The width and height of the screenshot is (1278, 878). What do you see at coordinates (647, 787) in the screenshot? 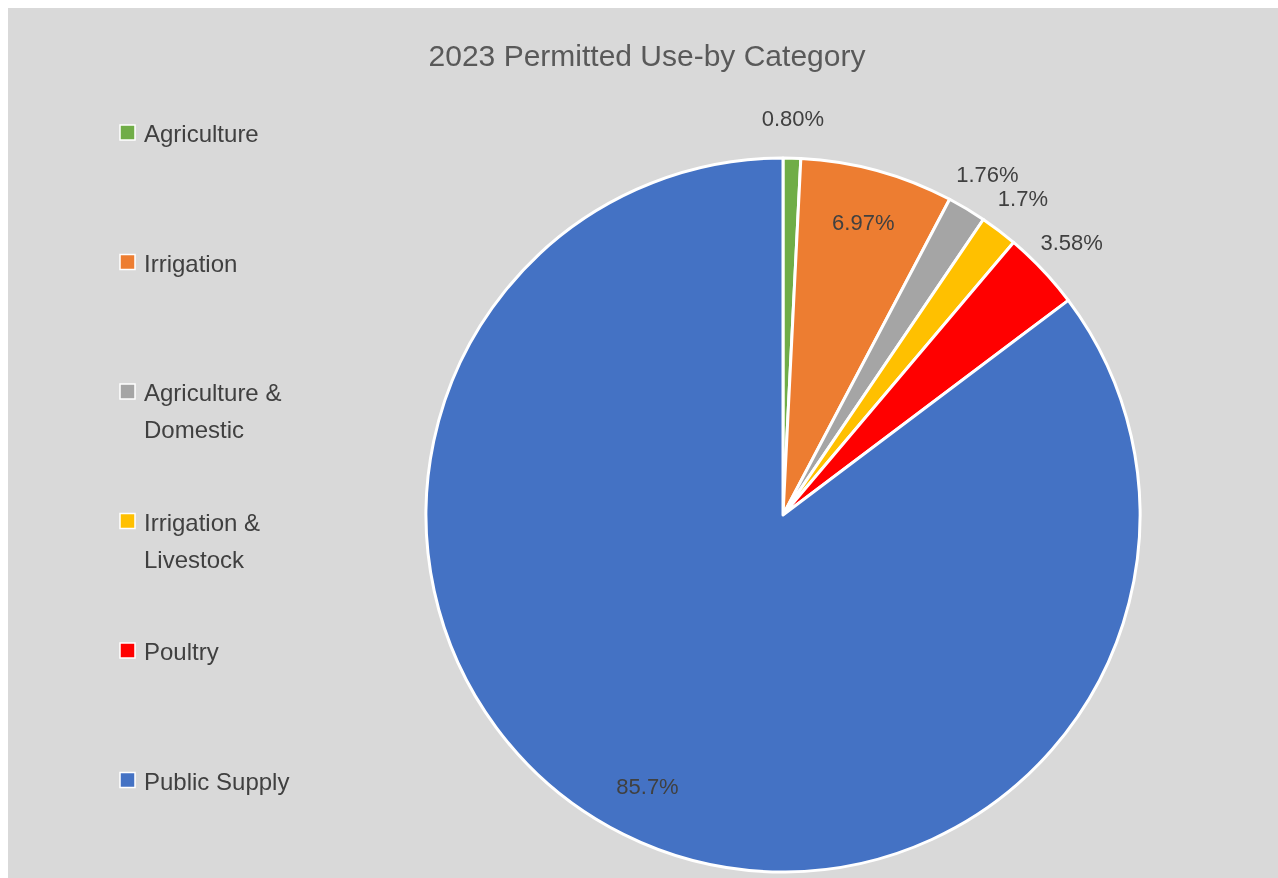
I see `data-label: 85.7%` at bounding box center [647, 787].